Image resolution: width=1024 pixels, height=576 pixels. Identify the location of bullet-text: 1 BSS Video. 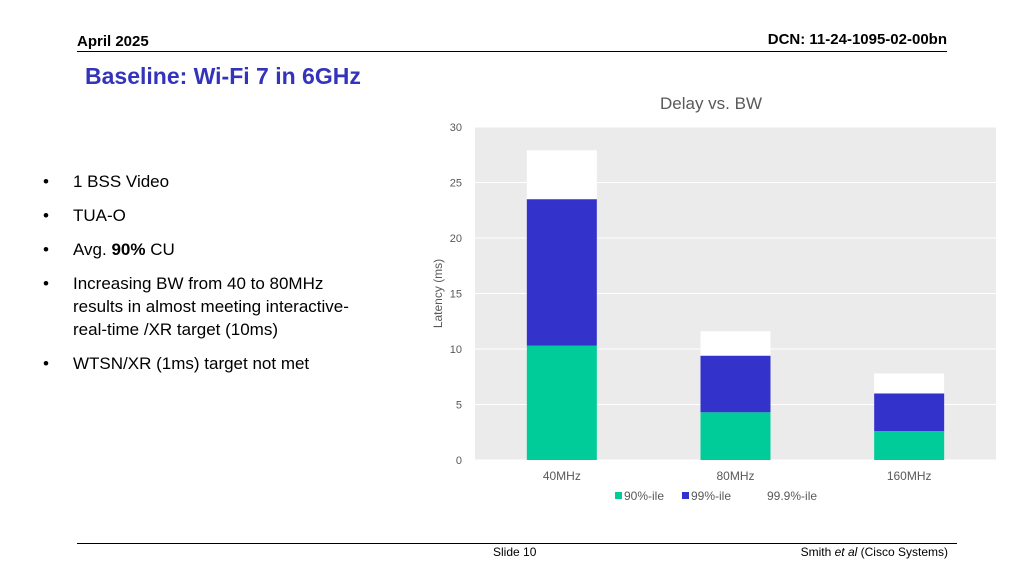
(121, 181).